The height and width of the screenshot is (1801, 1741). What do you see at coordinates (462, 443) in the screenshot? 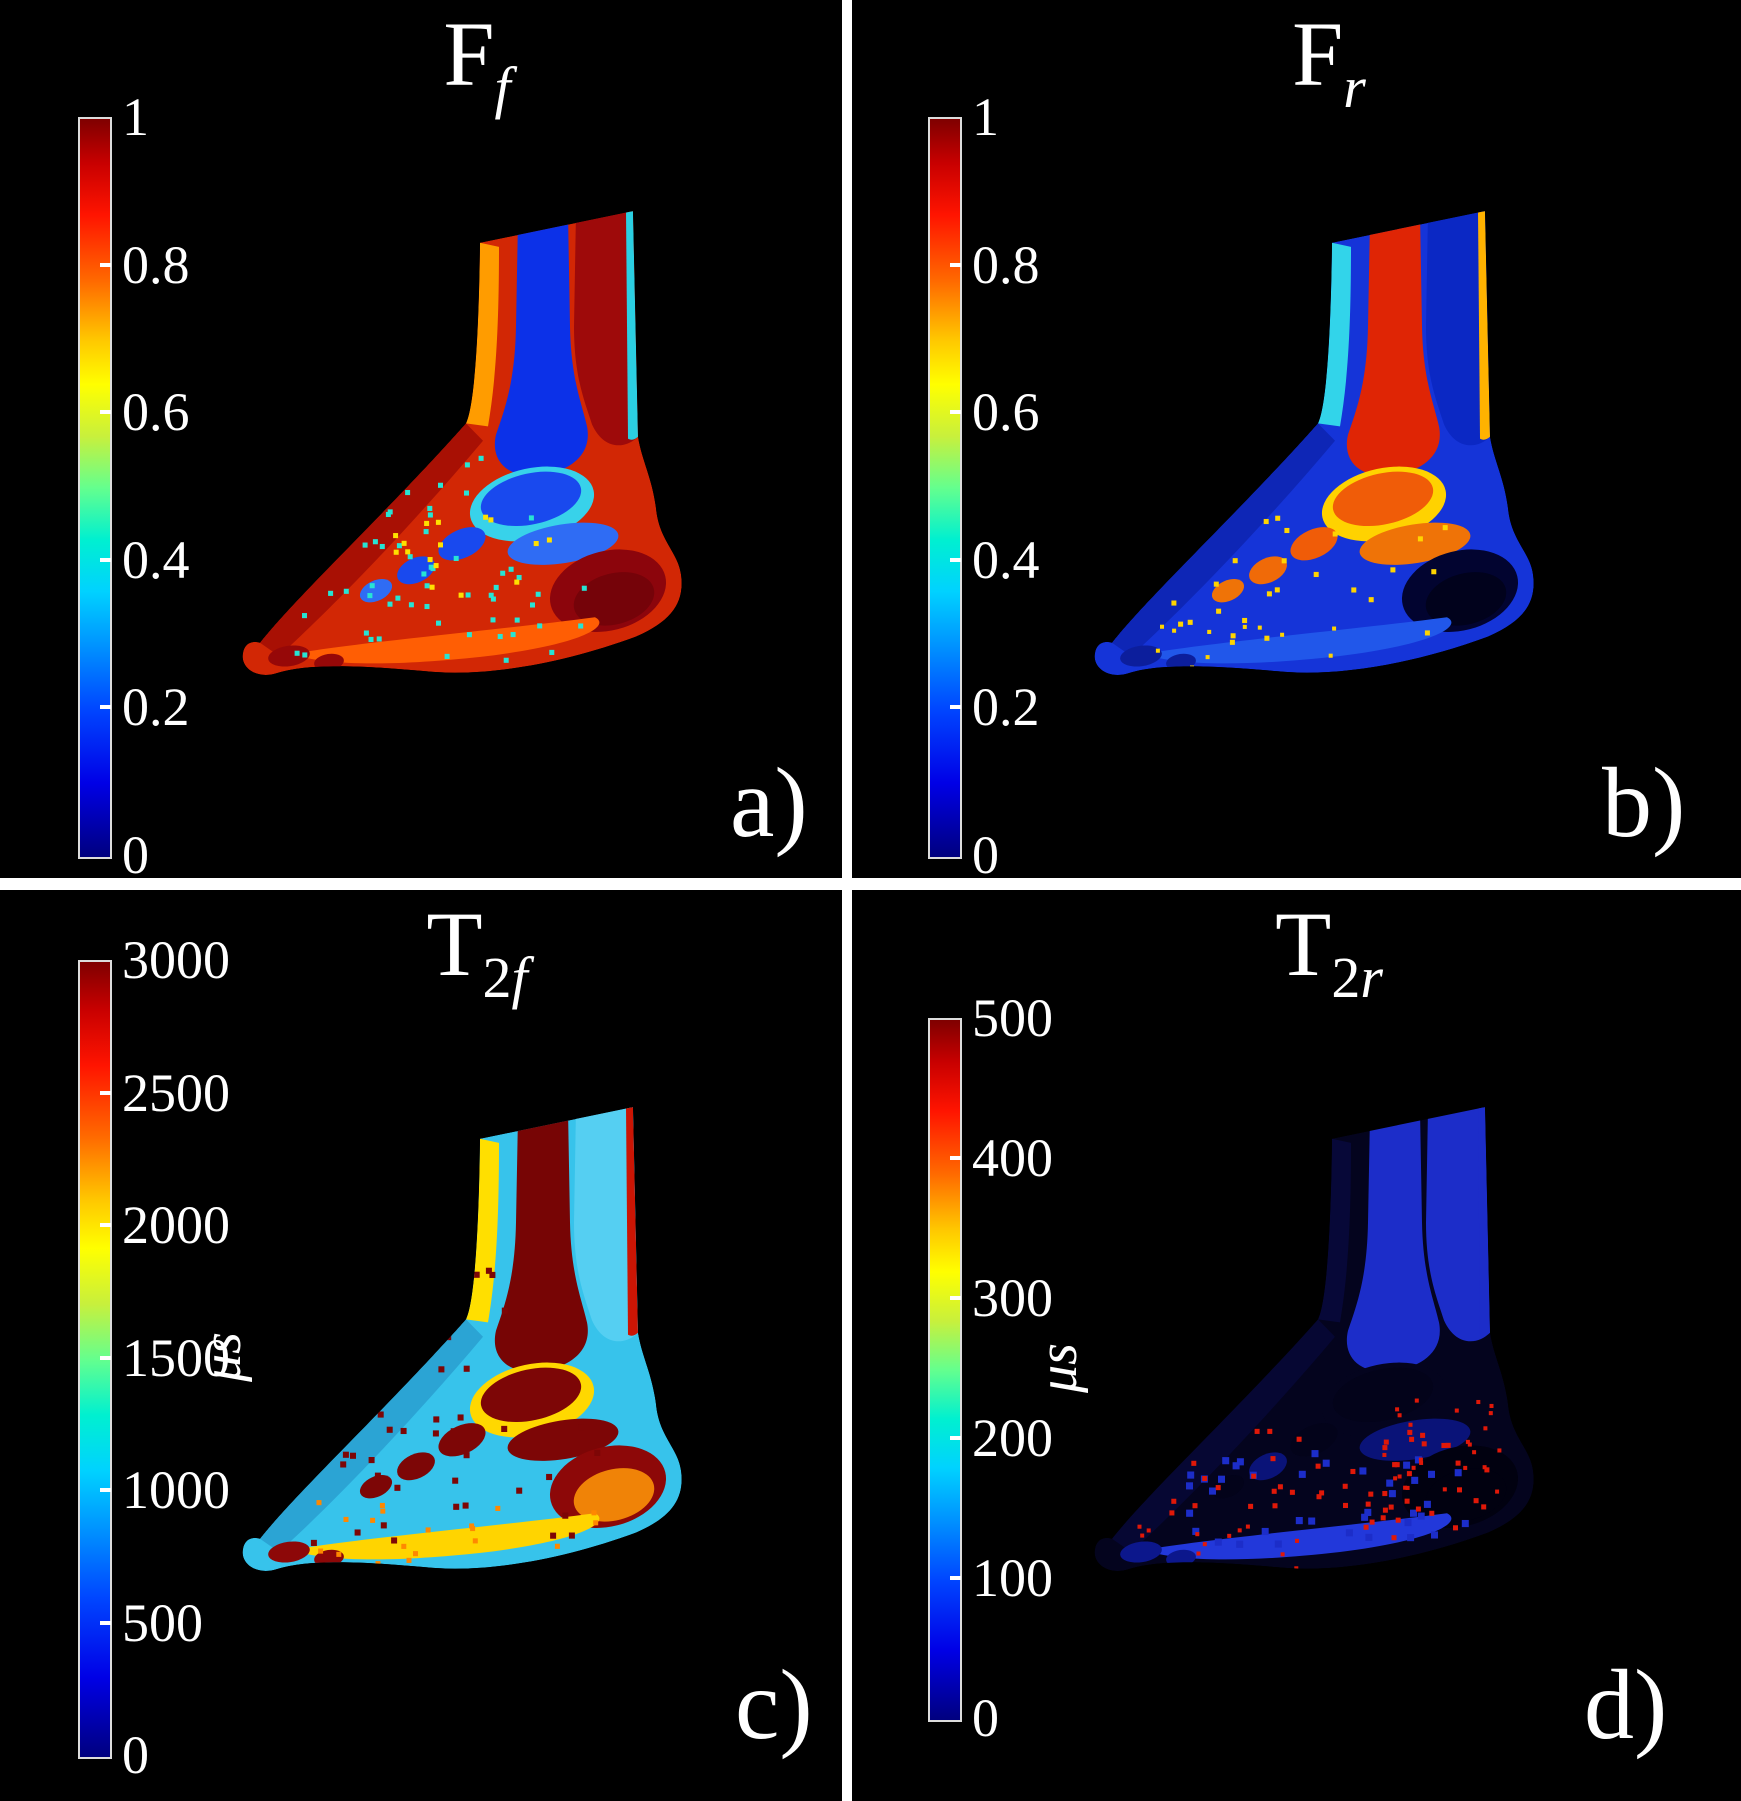
I see `foot-map` at bounding box center [462, 443].